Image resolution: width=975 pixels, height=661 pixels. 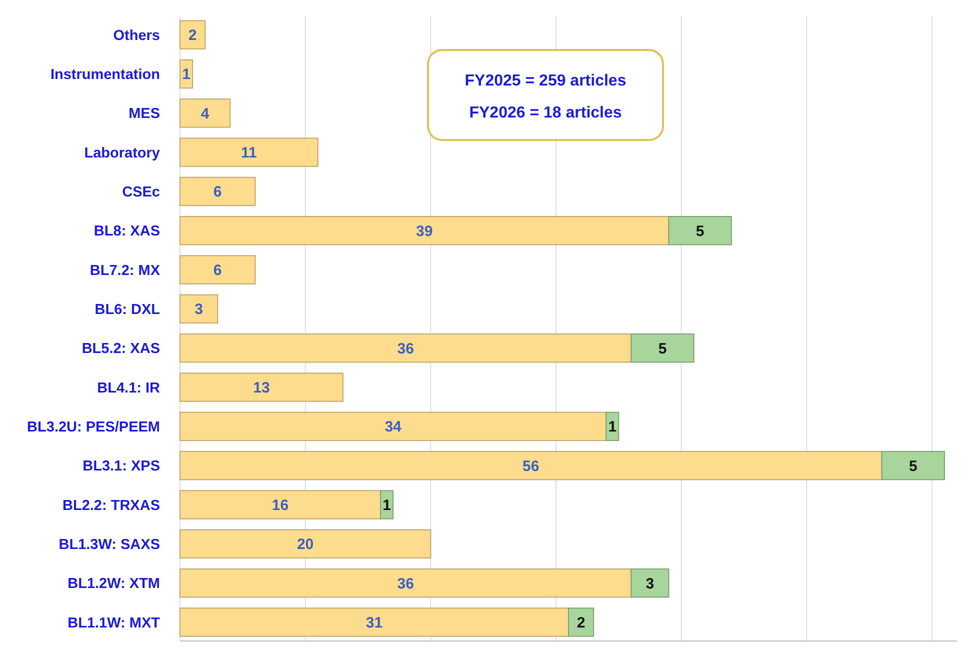 I want to click on y-tick-label: Laboratory, so click(x=122, y=153).